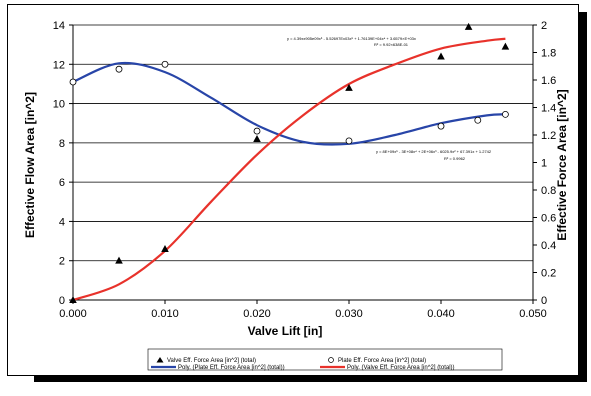 This screenshot has height=396, width=591. I want to click on equation-r2: R² = 9.92×638E-01, so click(391, 44).